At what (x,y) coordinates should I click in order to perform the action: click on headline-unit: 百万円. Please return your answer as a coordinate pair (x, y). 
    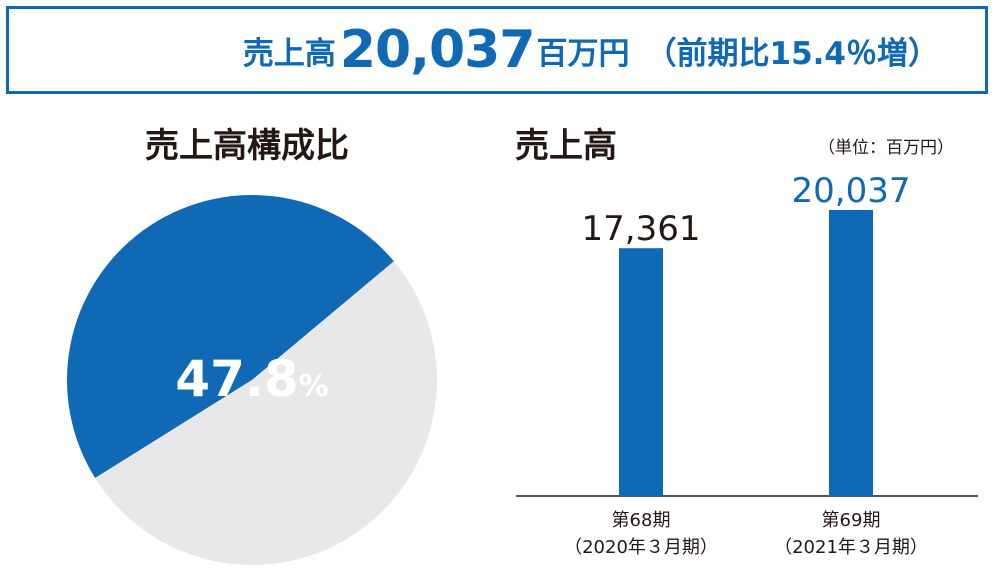
    Looking at the image, I should click on (583, 53).